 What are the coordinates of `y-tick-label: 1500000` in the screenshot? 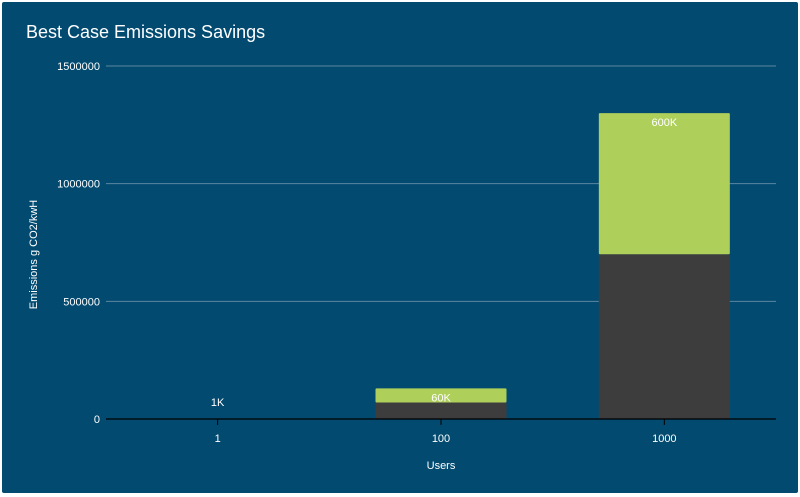 It's located at (78, 67).